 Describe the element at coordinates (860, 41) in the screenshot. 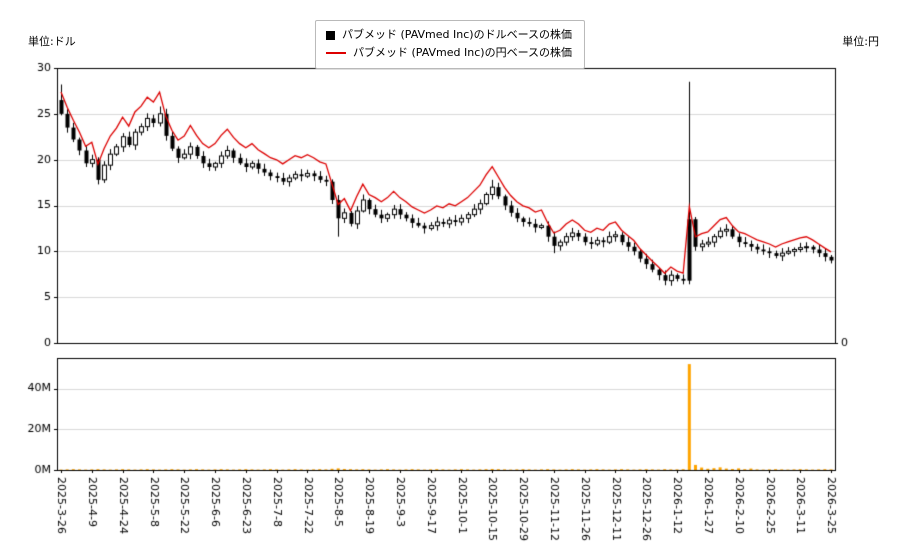

I see `right-axis-unit-label: 単位:円` at that location.